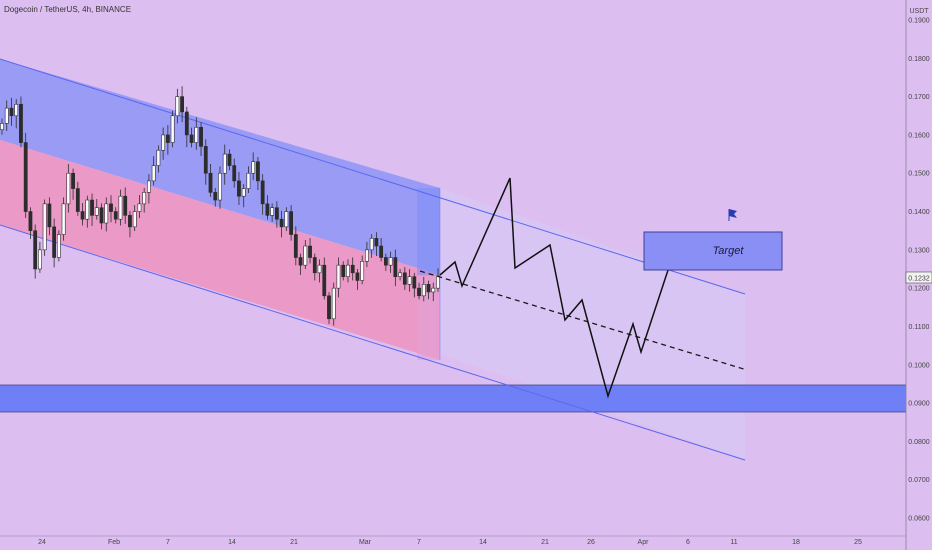 This screenshot has width=932, height=550. I want to click on channel-end-highlight-upper, so click(428, 232).